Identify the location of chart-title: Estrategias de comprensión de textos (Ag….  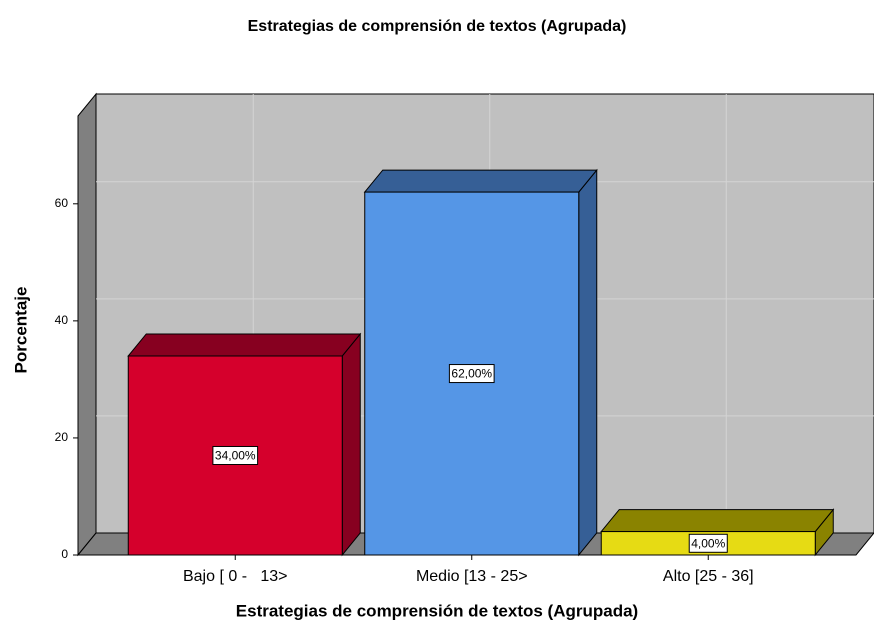
(437, 26).